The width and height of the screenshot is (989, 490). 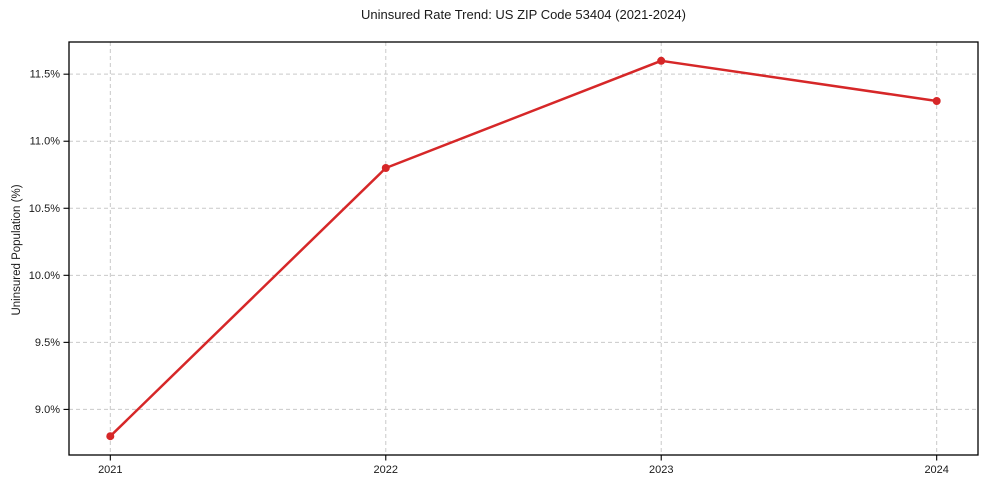 I want to click on x-tick-label: 2021, so click(x=110, y=470).